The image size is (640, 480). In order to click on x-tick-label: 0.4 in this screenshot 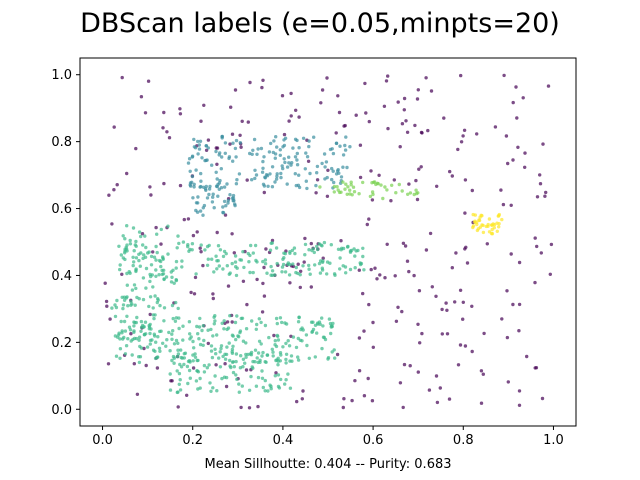, I will do `click(283, 440)`.